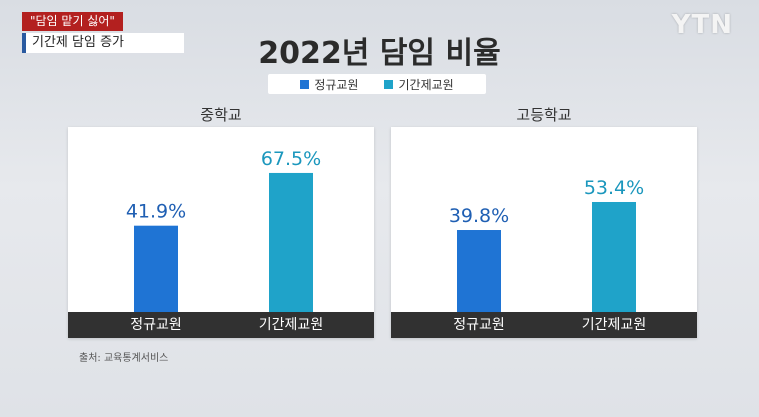  I want to click on value-label-contract: 67.5%, so click(291, 159).